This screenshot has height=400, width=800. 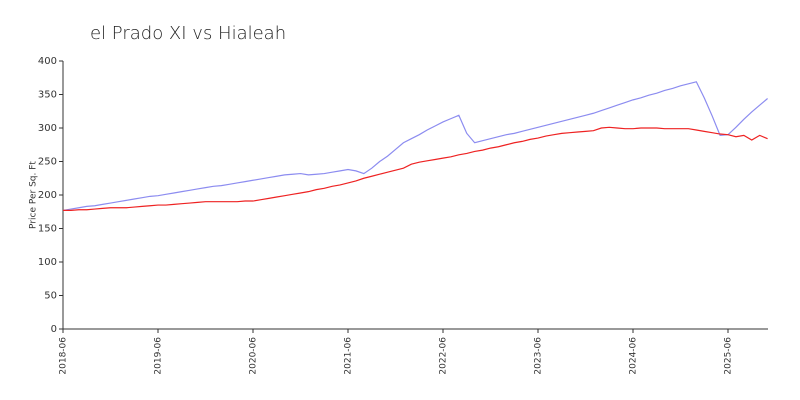 What do you see at coordinates (54, 329) in the screenshot?
I see `y-tick-label: 0` at bounding box center [54, 329].